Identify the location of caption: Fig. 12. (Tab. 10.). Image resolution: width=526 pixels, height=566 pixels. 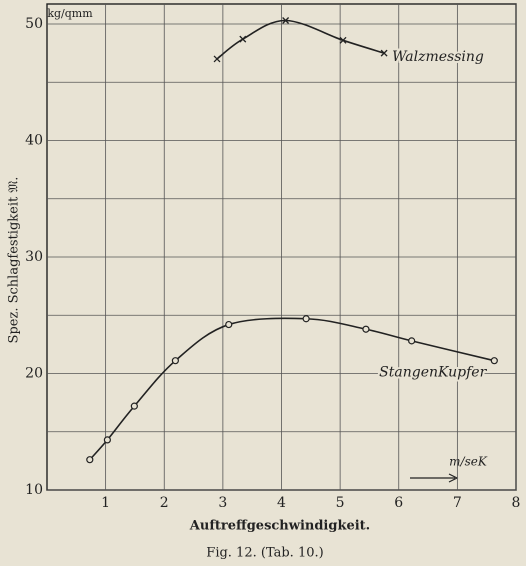
(264, 553).